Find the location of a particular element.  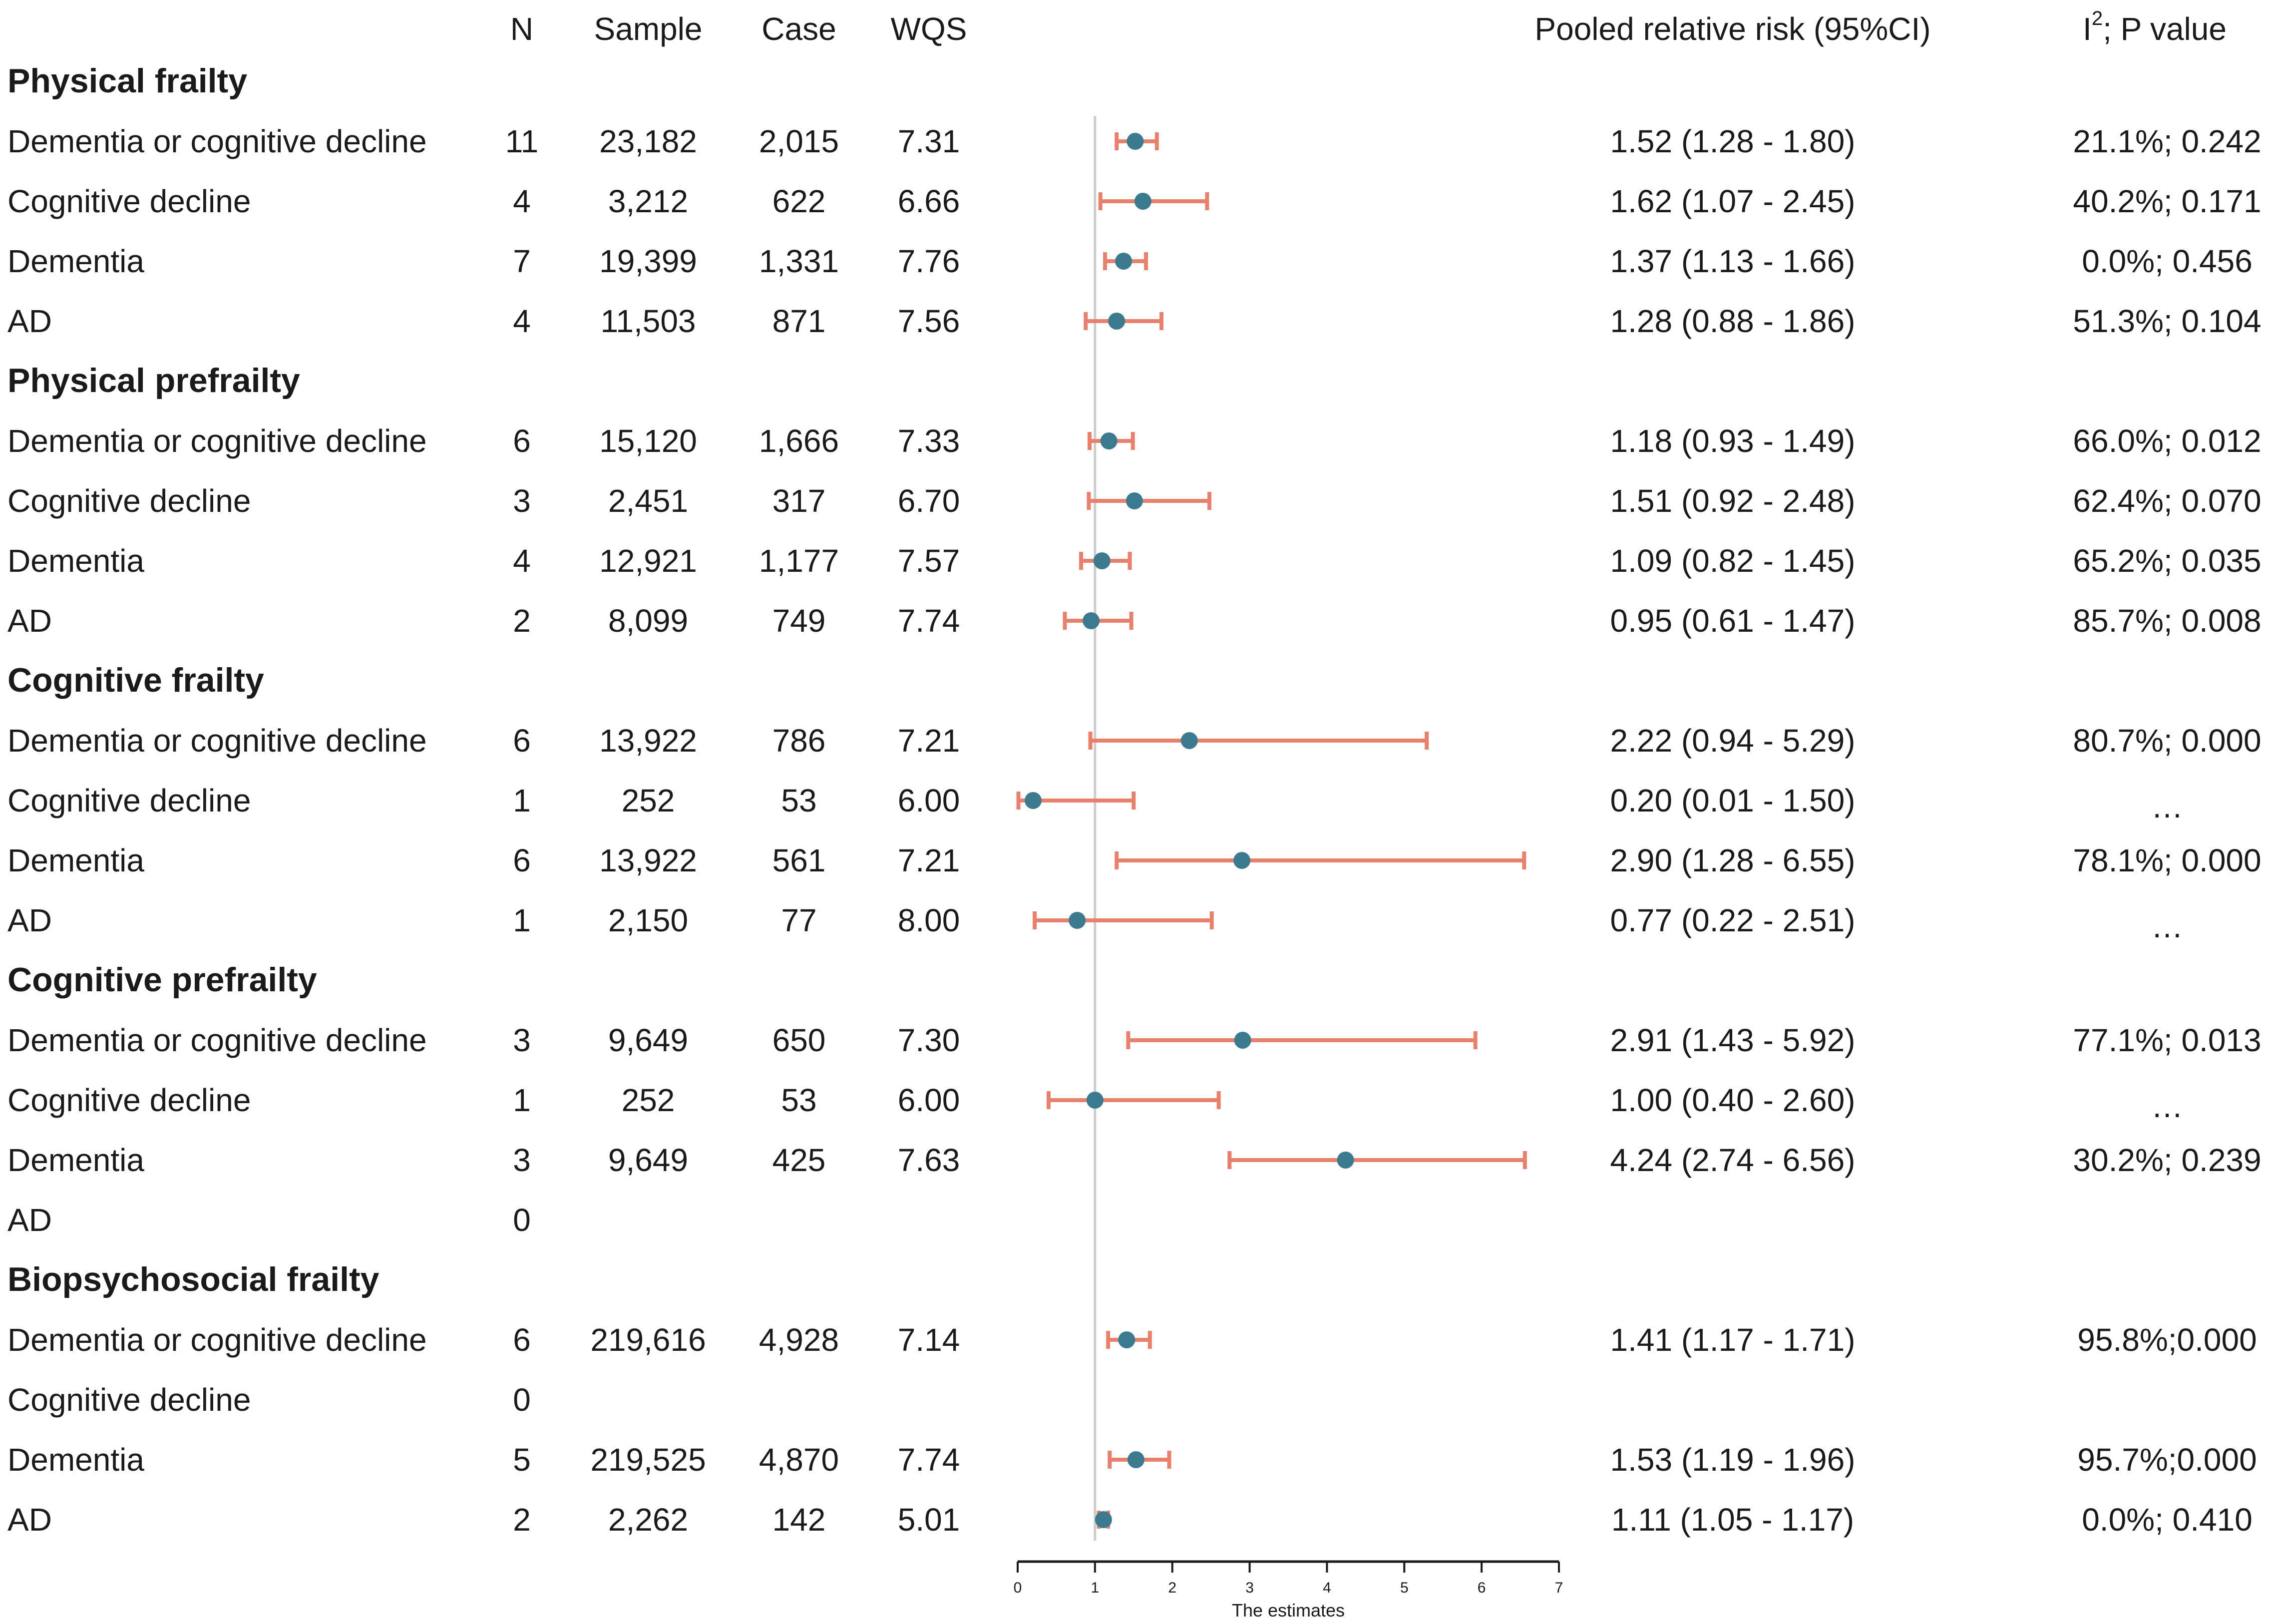

header-i2-base: I is located at coordinates (2087, 29).